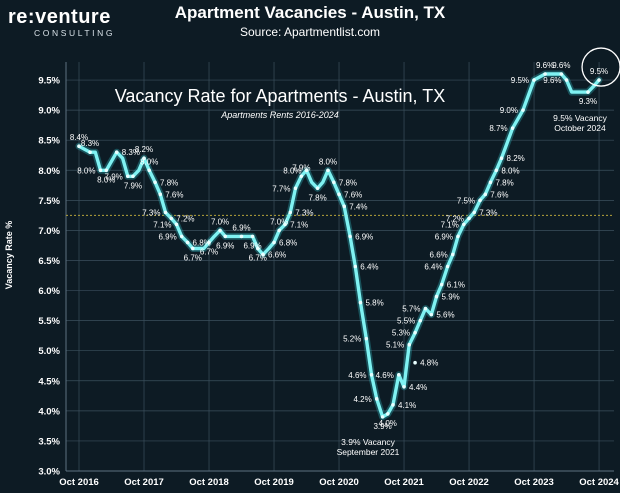 The height and width of the screenshot is (493, 620). Describe the element at coordinates (49, 261) in the screenshot. I see `y-tick-label: 6.5%` at that location.